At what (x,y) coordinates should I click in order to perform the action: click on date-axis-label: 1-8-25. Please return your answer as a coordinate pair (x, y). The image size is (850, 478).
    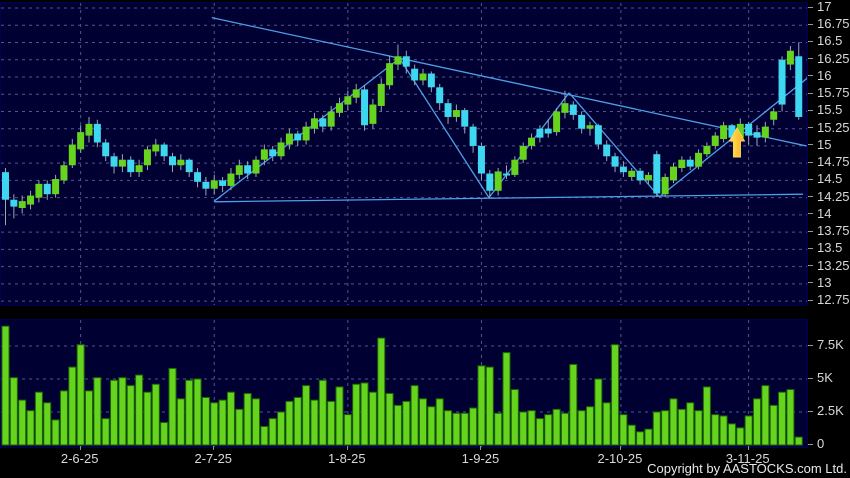
    Looking at the image, I should click on (347, 458).